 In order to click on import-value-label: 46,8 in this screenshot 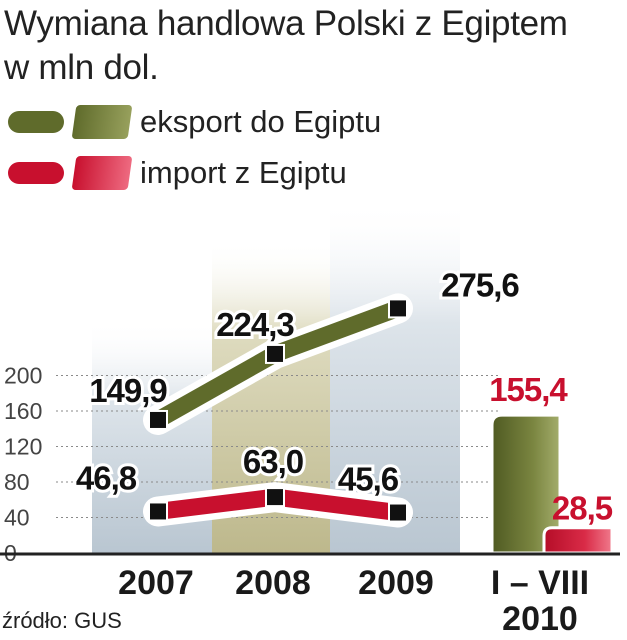, I will do `click(106, 477)`.